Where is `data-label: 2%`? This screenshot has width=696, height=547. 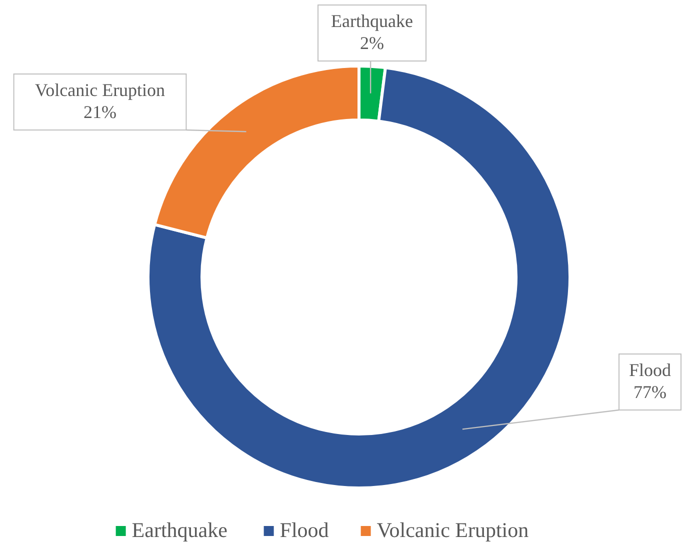 data-label: 2% is located at coordinates (372, 43).